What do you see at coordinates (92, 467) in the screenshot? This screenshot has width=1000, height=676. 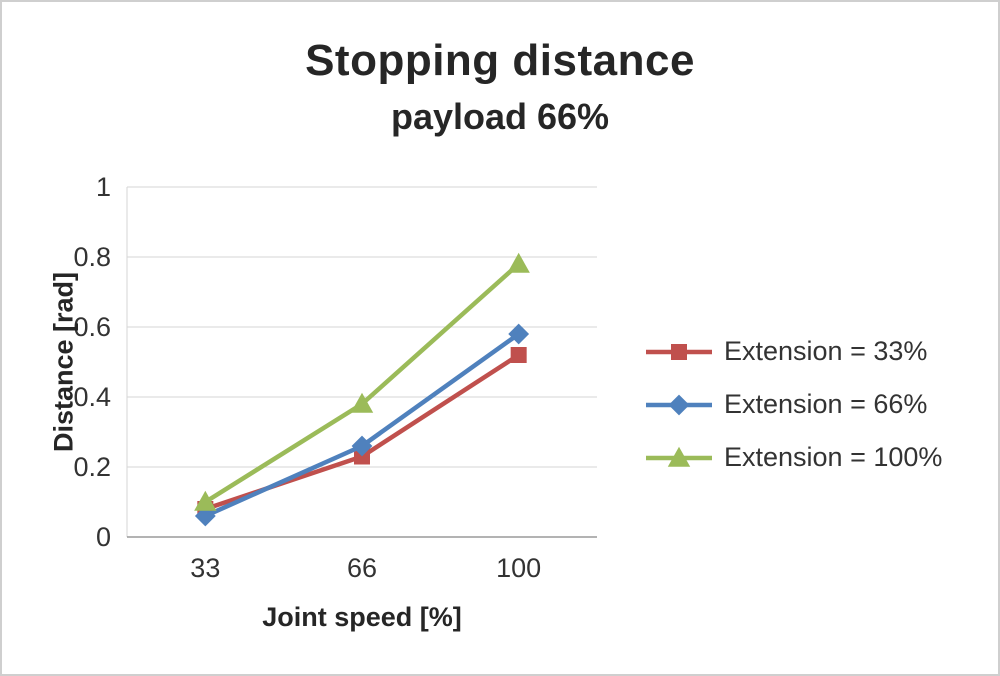 I see `y-tick-label: 0.2` at bounding box center [92, 467].